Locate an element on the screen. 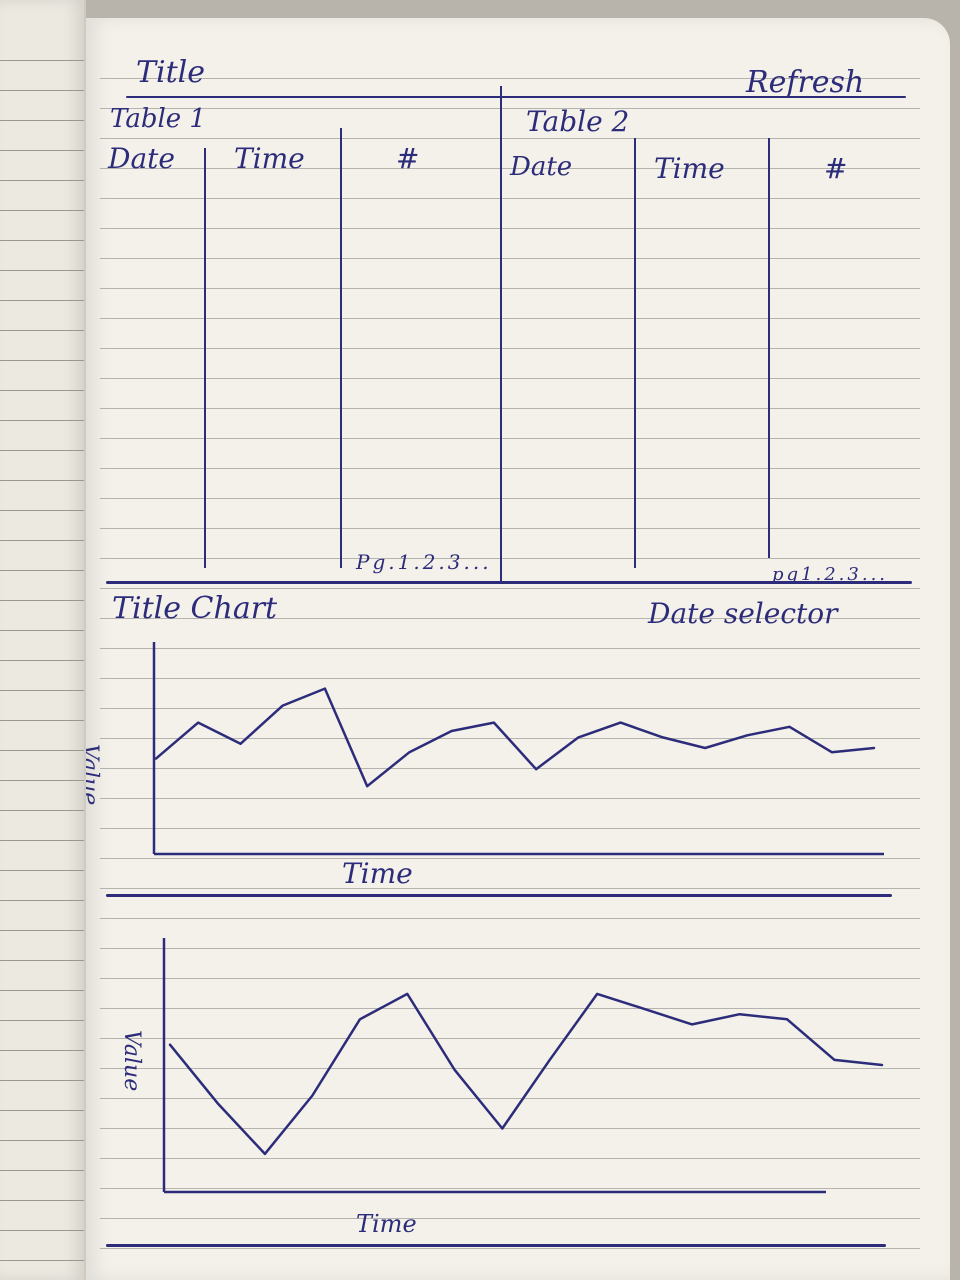  refresh-button: Refresh is located at coordinates (805, 82).